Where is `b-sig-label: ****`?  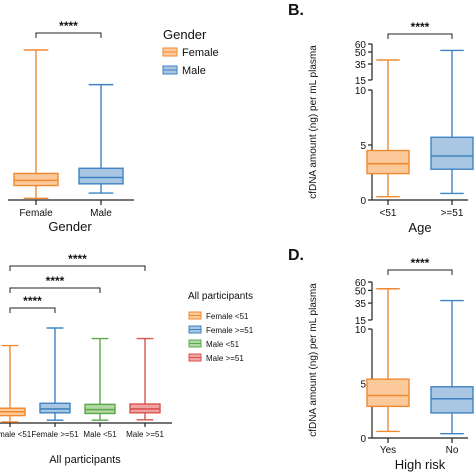 b-sig-label: **** is located at coordinates (420, 27).